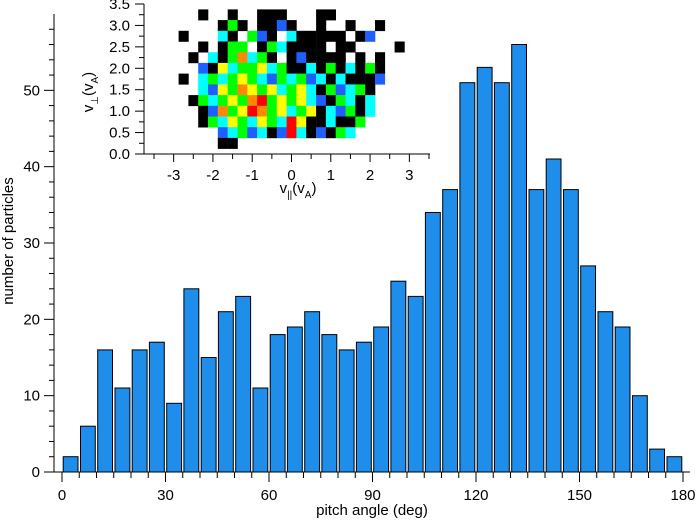 The width and height of the screenshot is (699, 523). I want to click on inset-x-axis-title: v||(vA), so click(298, 190).